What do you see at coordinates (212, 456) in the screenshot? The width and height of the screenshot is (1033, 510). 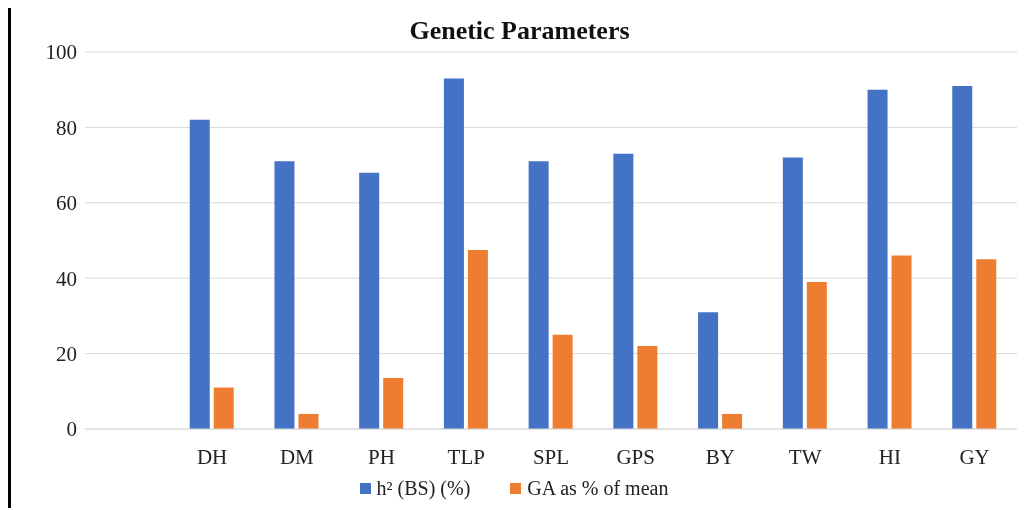 I see `x-tick-label: DH` at bounding box center [212, 456].